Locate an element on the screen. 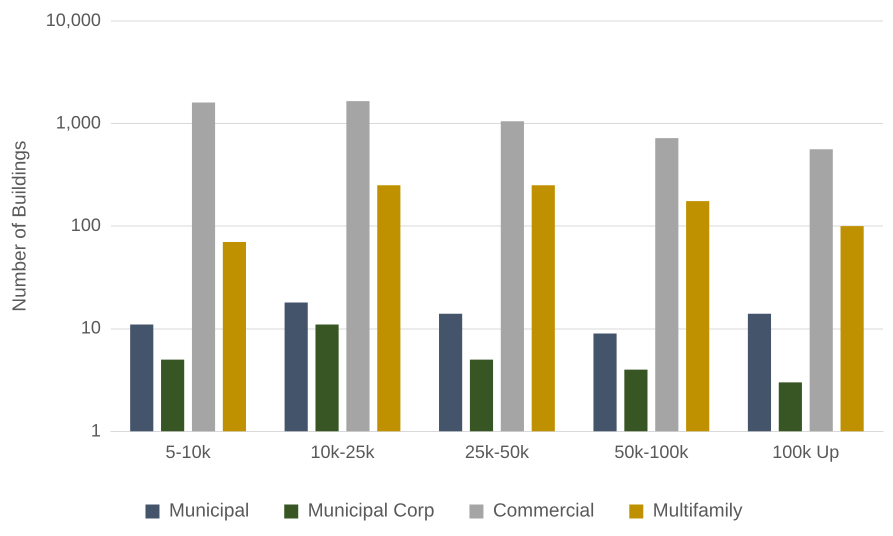  legend-label: Multifamily is located at coordinates (698, 511).